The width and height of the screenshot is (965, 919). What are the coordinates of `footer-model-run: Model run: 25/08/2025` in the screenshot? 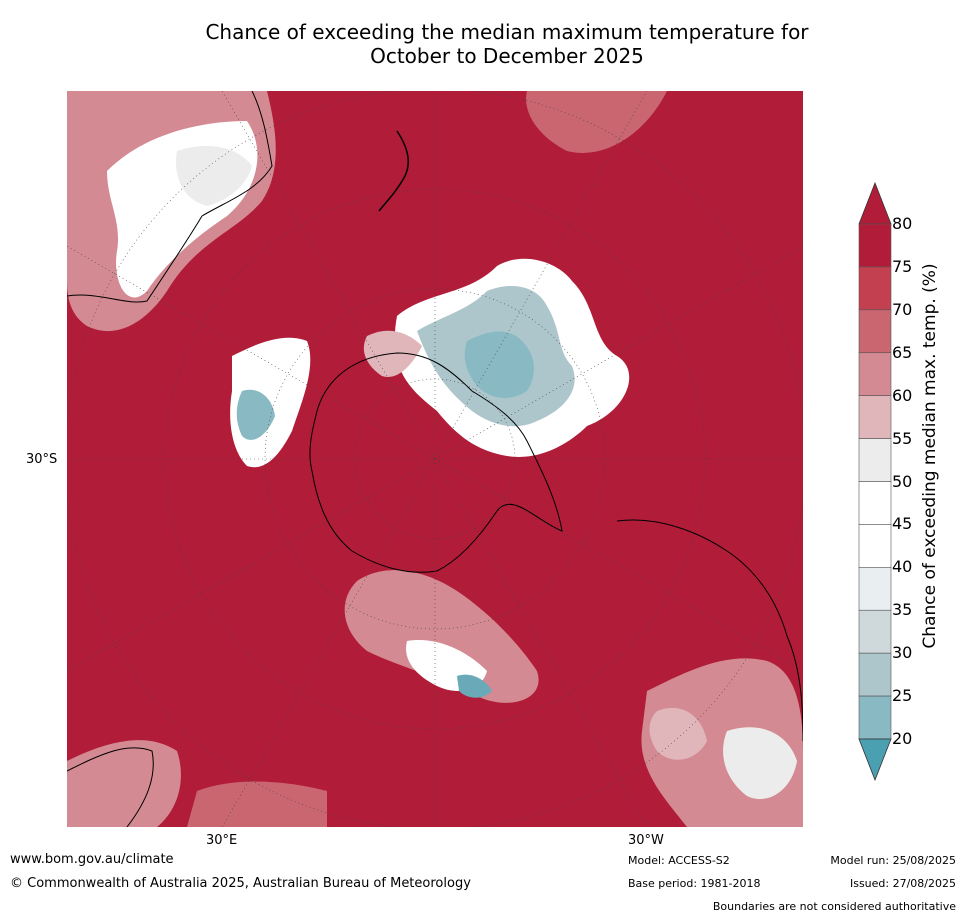 It's located at (893, 860).